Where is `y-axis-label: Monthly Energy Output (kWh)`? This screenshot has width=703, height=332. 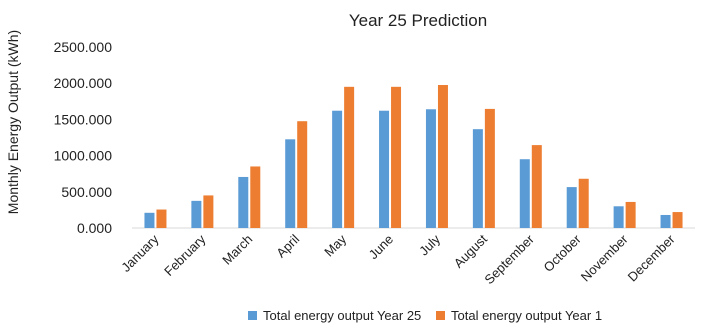
y-axis-label: Monthly Energy Output (kWh) is located at coordinates (13, 122).